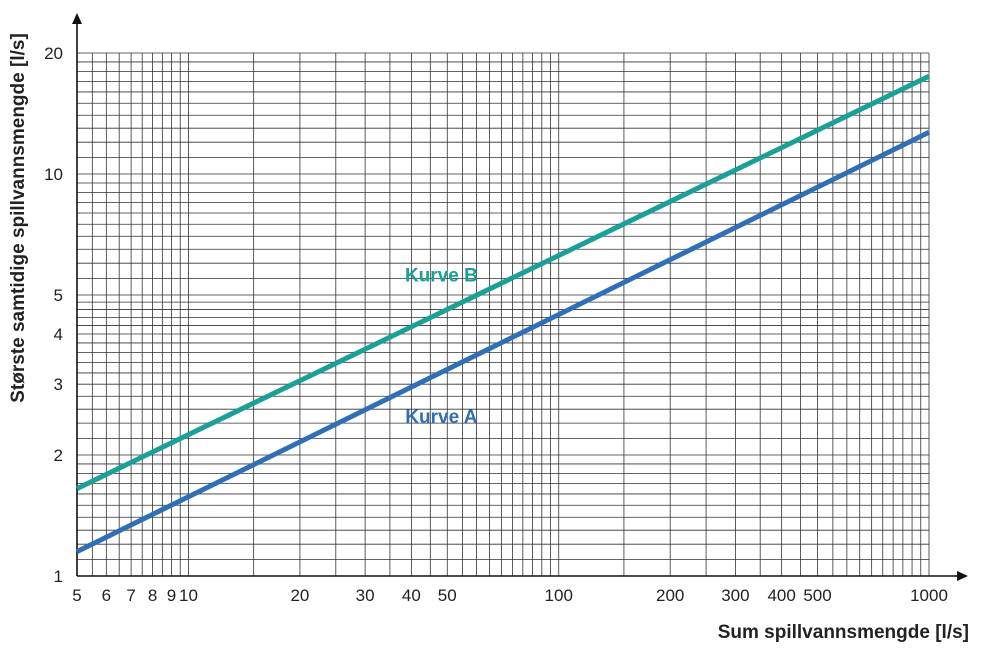 The image size is (994, 648). I want to click on y-axis-arrow, so click(77, 18).